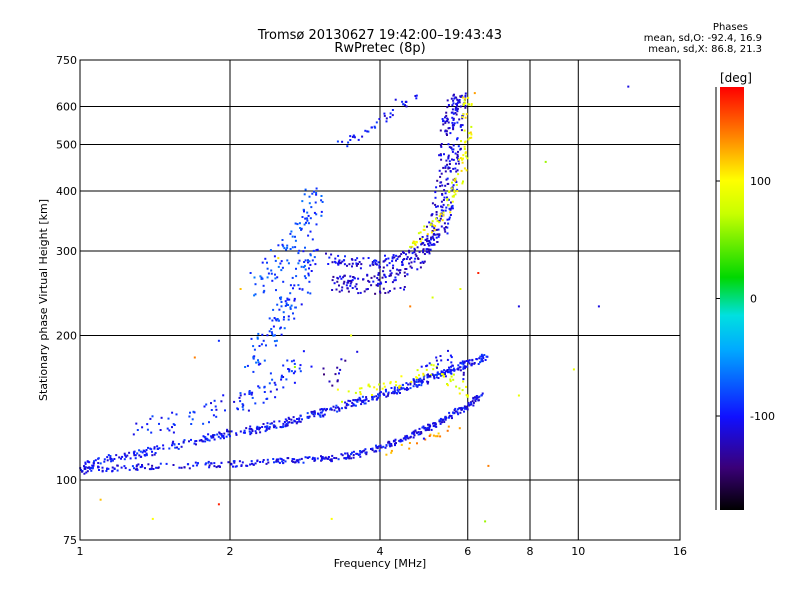 The height and width of the screenshot is (600, 800). I want to click on colorbar, so click(732, 298).